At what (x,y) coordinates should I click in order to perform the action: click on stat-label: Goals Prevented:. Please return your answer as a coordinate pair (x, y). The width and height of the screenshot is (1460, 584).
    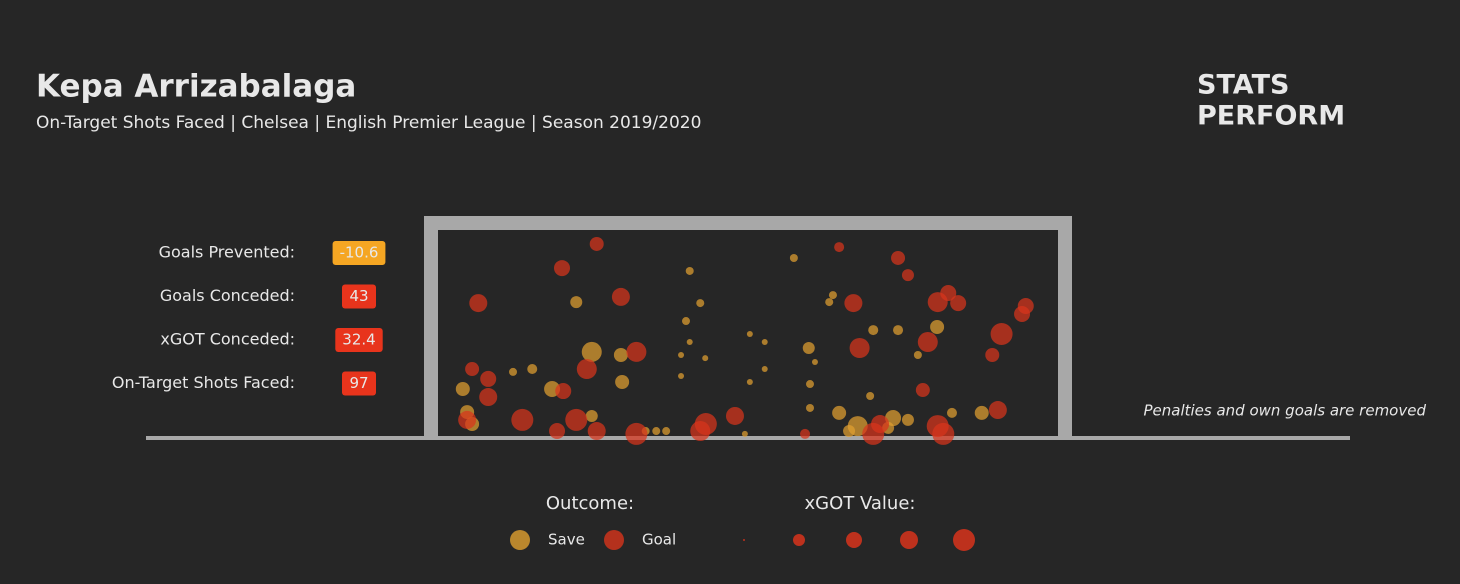
    Looking at the image, I should click on (227, 252).